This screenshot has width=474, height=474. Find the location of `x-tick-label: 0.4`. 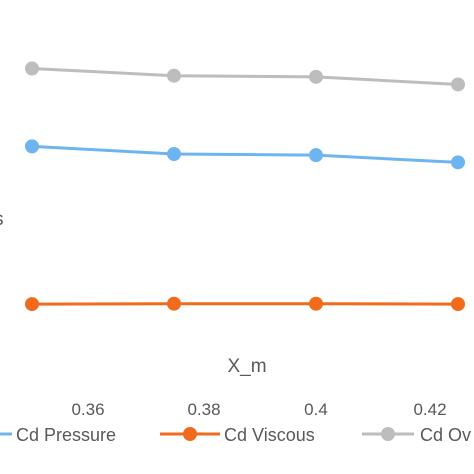

x-tick-label: 0.4 is located at coordinates (316, 409).